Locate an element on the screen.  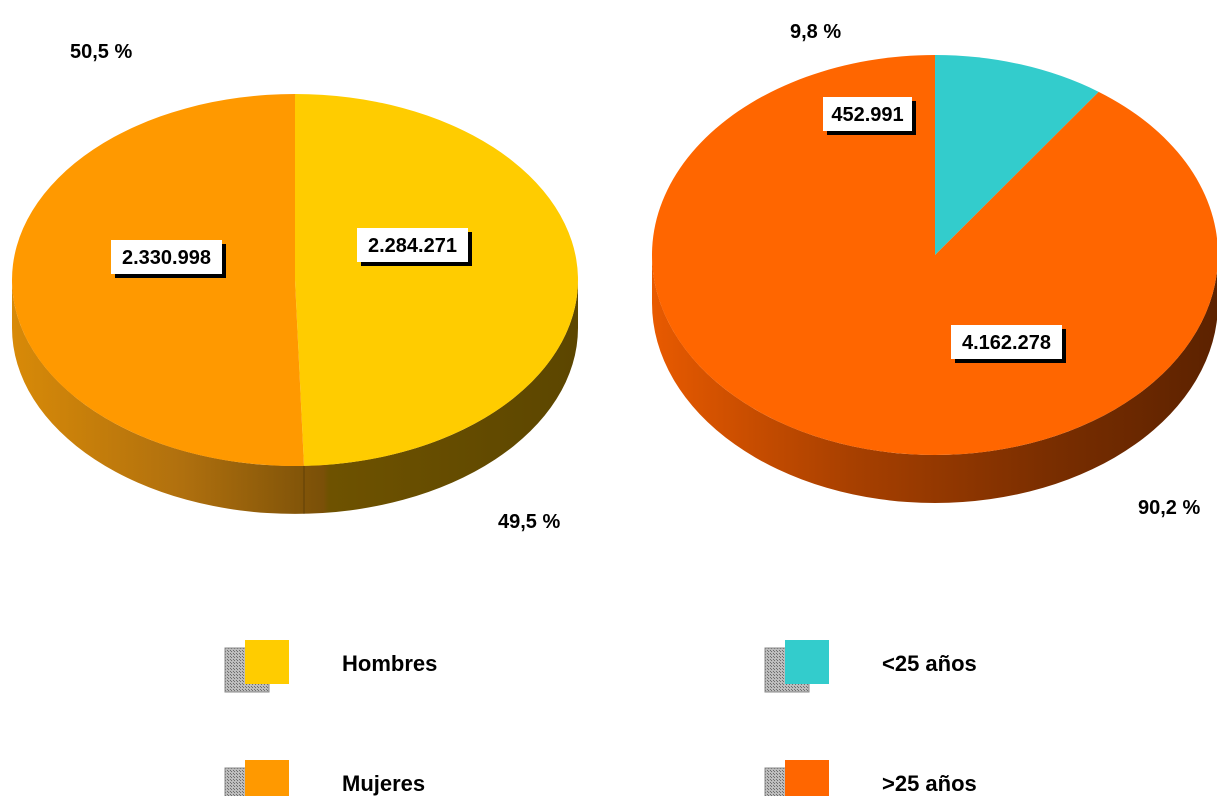
legend-item-mujeres: Mujeres is located at coordinates (324, 778).